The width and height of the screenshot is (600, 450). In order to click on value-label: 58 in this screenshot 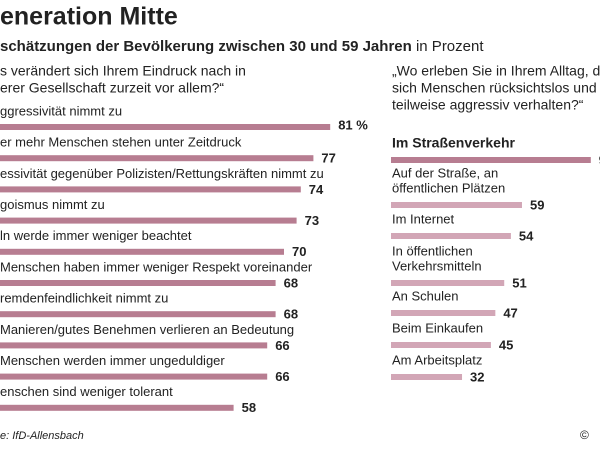, I will do `click(249, 407)`.